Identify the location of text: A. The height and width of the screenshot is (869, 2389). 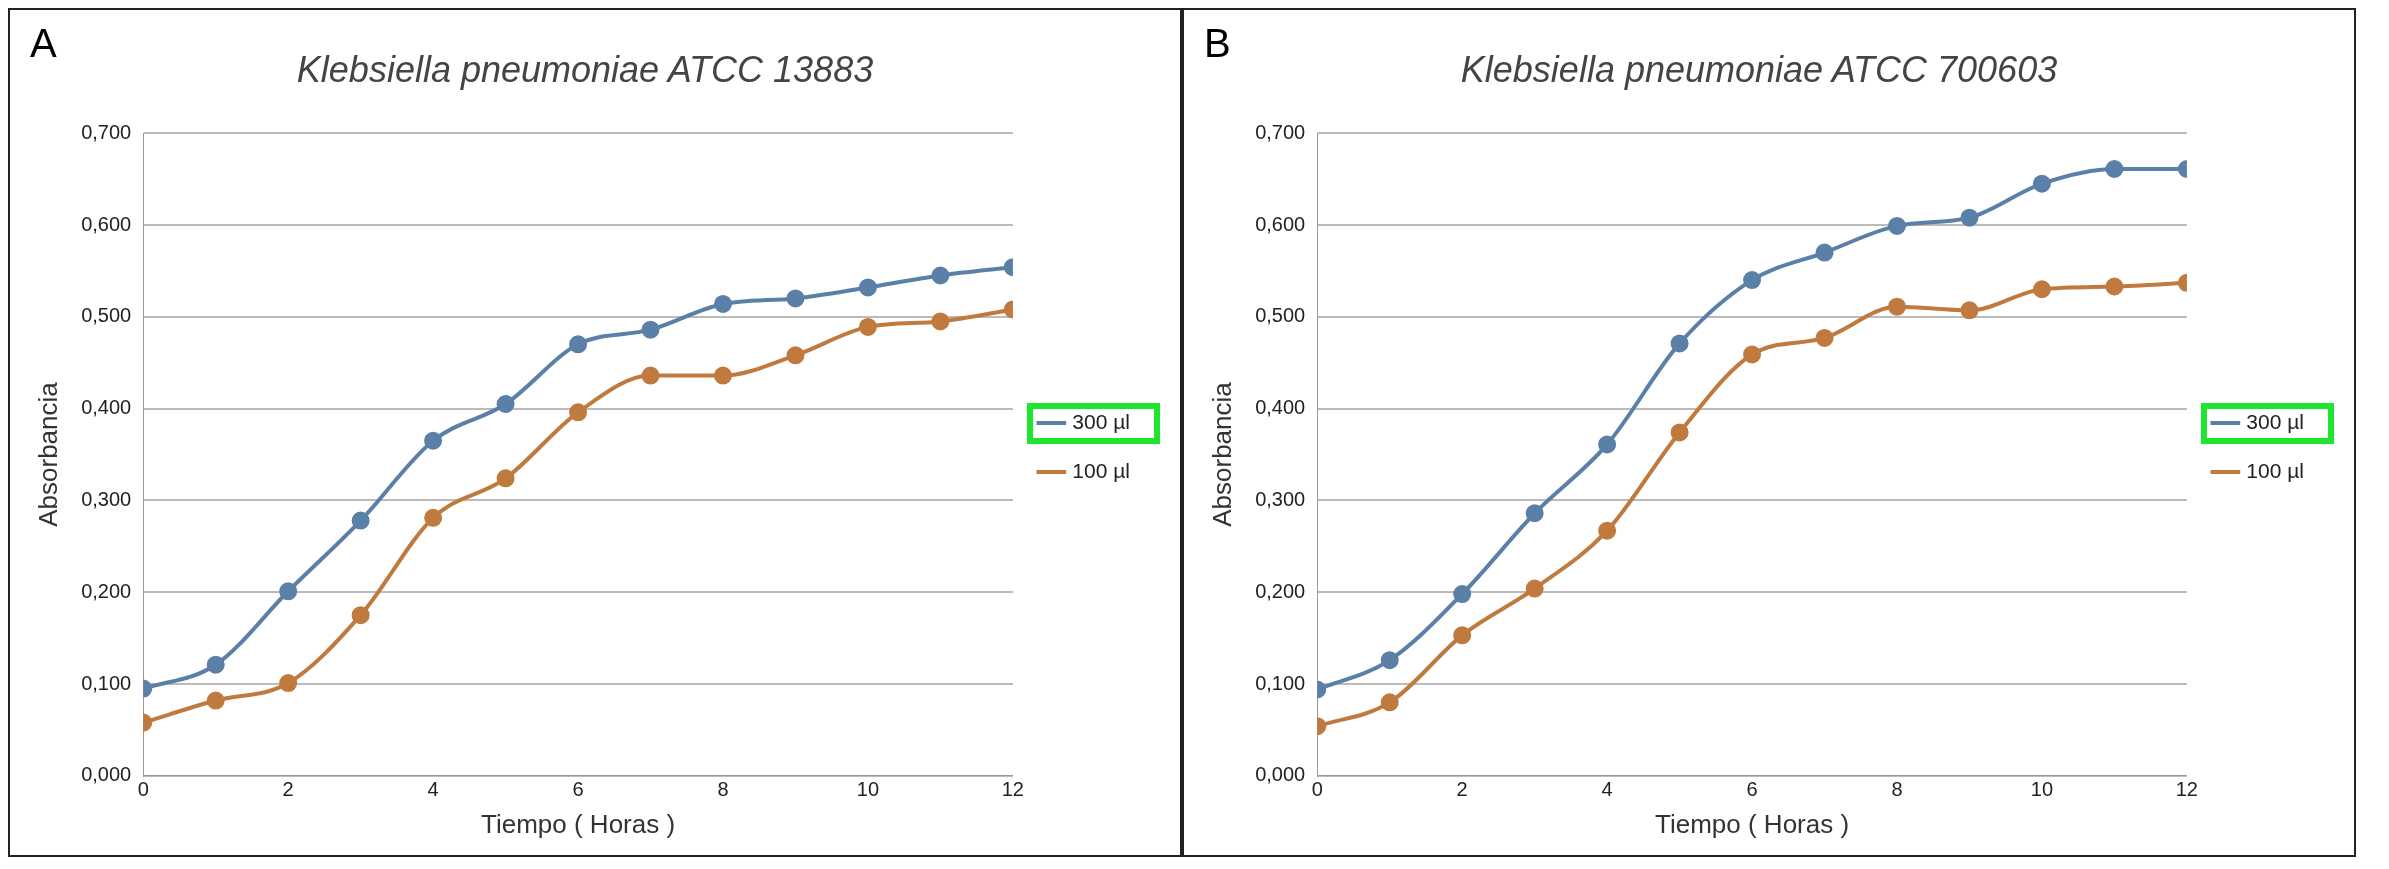
(43, 43).